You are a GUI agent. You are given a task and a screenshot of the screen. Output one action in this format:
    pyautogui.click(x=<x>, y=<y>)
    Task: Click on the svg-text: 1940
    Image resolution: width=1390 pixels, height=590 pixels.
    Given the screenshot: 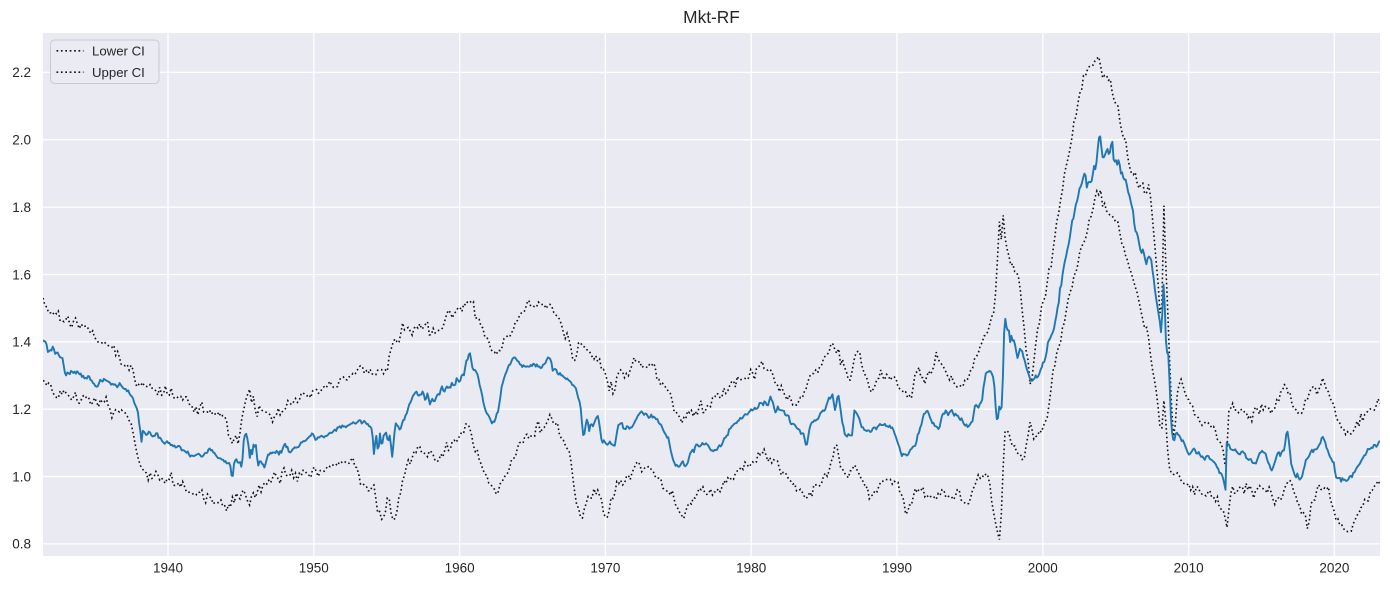 What is the action you would take?
    pyautogui.click(x=168, y=568)
    